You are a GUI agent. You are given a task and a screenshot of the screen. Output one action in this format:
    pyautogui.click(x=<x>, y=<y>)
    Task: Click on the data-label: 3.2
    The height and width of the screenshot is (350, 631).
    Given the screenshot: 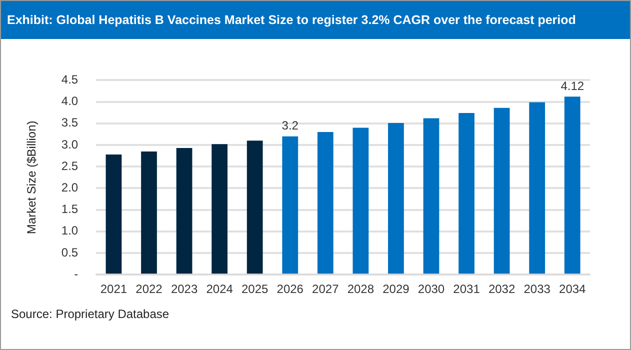 What is the action you would take?
    pyautogui.click(x=290, y=125)
    